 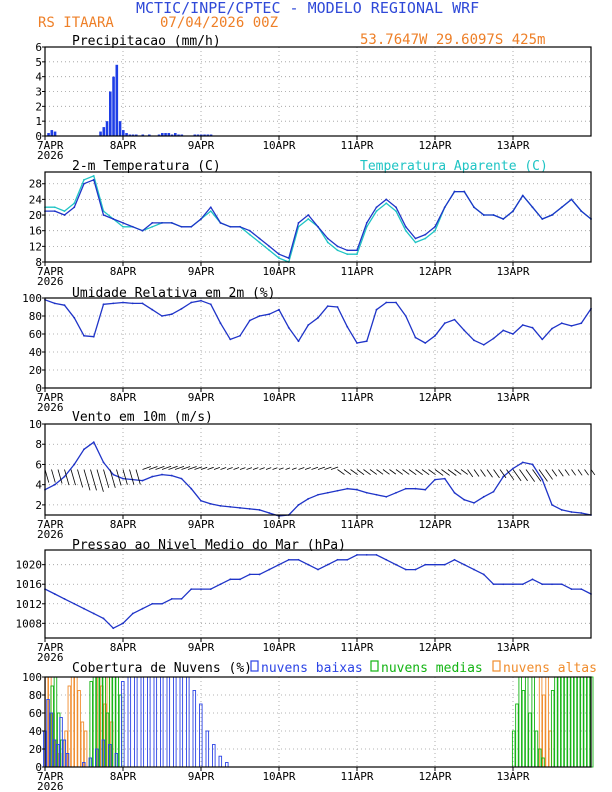 I want to click on y-tick-label: 20, so click(x=35, y=370).